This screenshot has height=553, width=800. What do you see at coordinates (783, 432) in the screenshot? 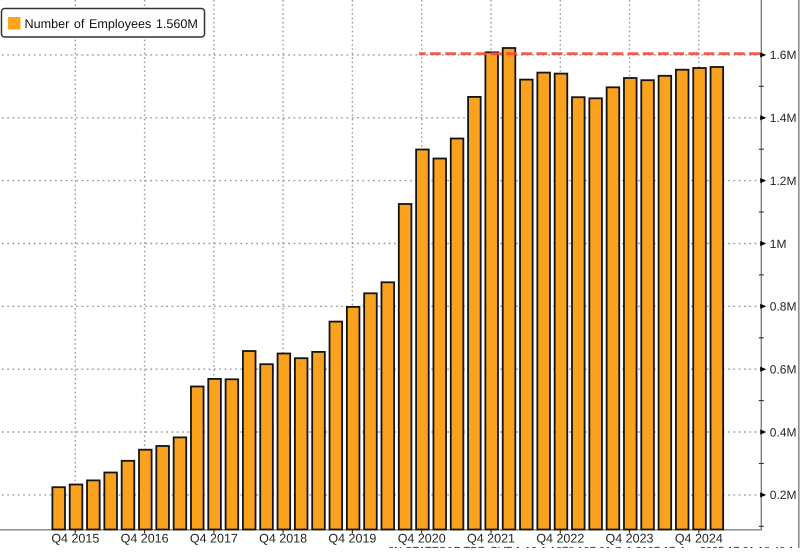
I see `svg-text: 0.4M` at bounding box center [783, 432].